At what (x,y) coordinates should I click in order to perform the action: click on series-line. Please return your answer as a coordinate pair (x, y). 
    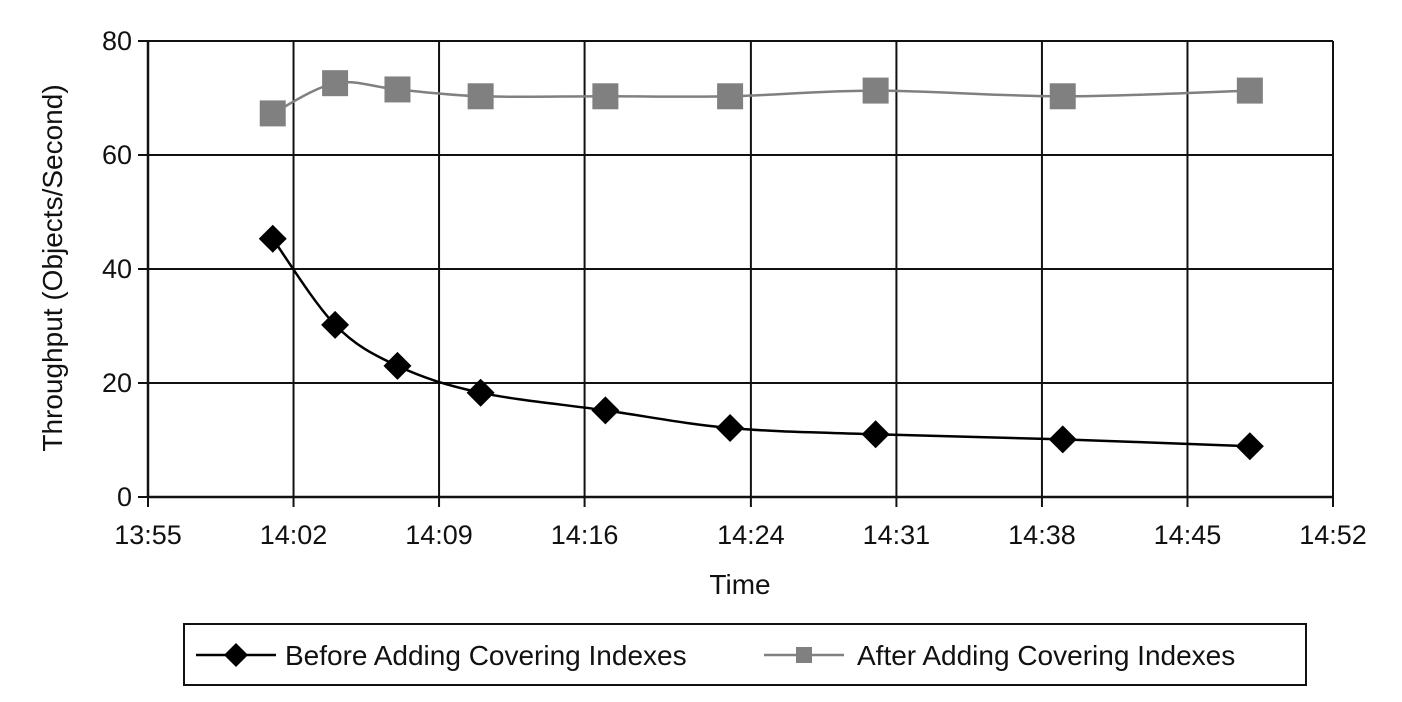
    Looking at the image, I should click on (761, 97).